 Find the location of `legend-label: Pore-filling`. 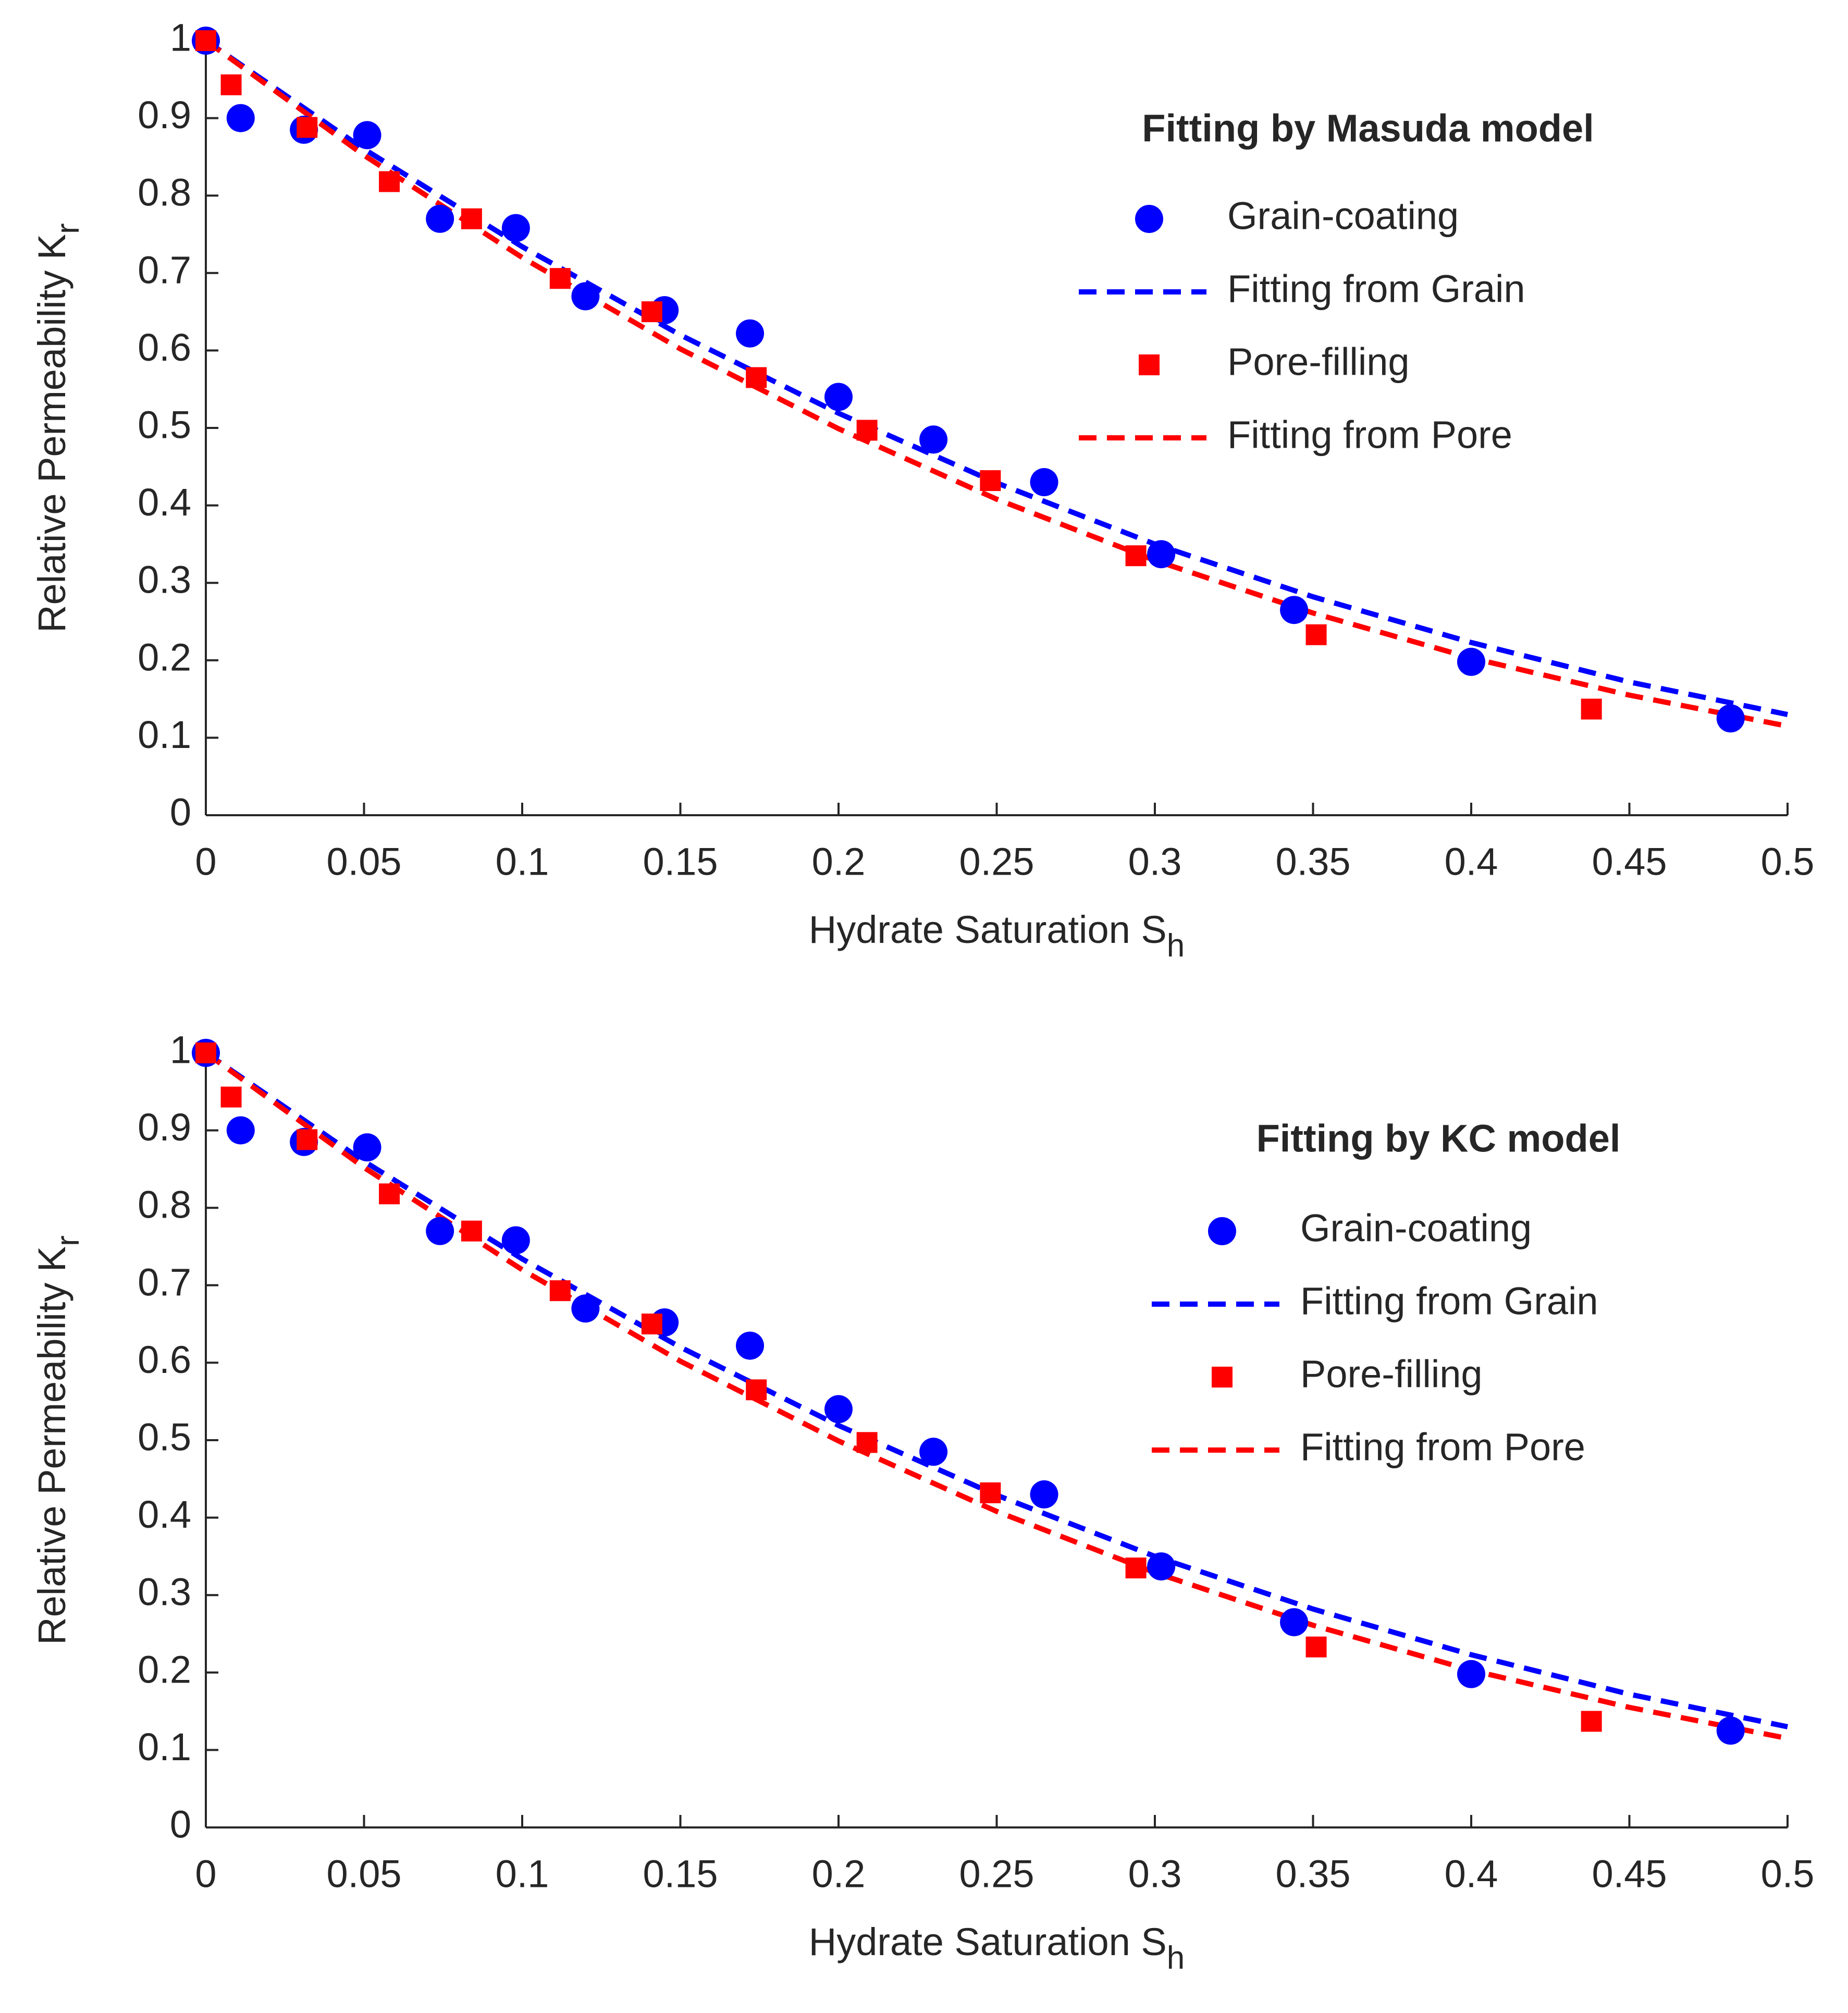

legend-label: Pore-filling is located at coordinates (1319, 362).